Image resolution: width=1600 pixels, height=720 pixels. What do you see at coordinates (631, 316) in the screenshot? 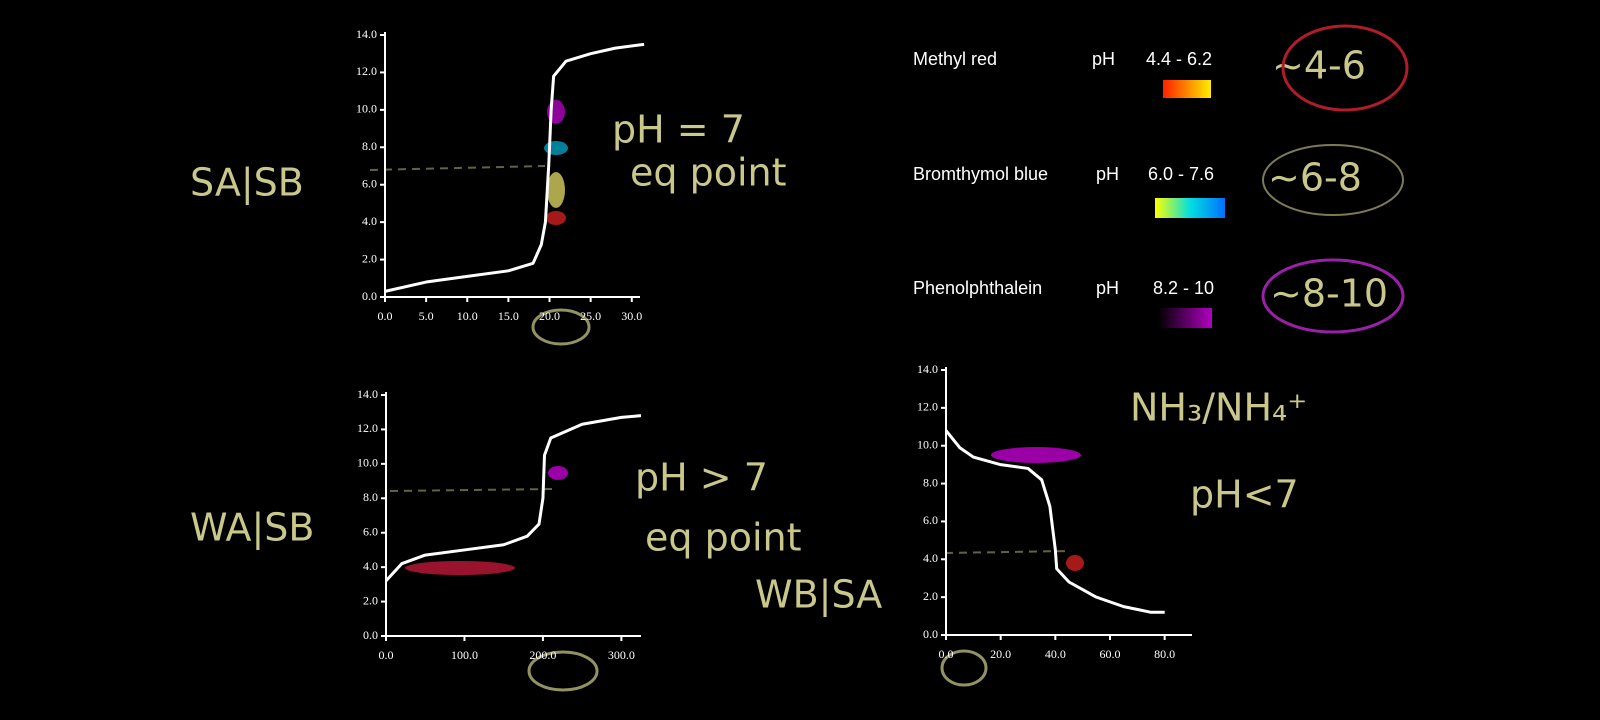
I see `x-tick-label: 30.0` at bounding box center [631, 316].